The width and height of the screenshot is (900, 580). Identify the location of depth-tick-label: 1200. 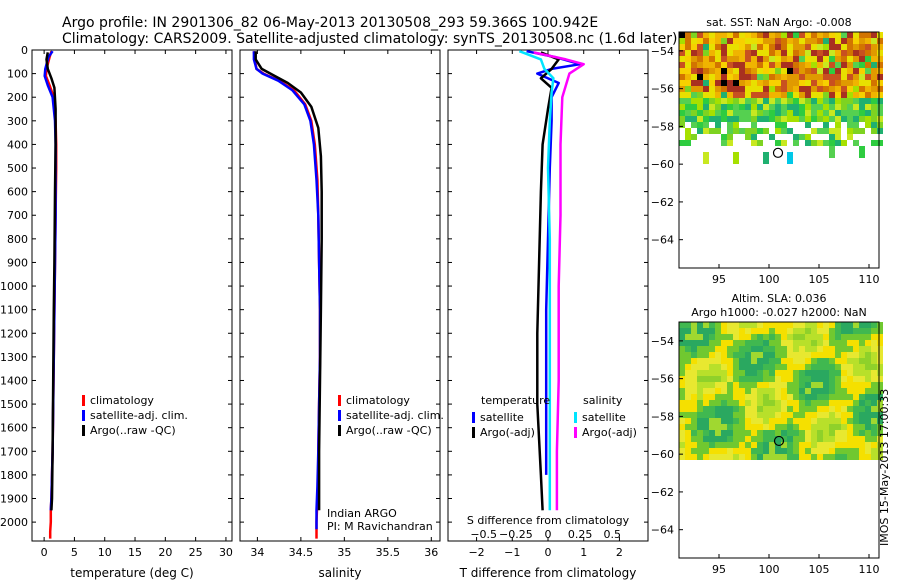
(14, 333).